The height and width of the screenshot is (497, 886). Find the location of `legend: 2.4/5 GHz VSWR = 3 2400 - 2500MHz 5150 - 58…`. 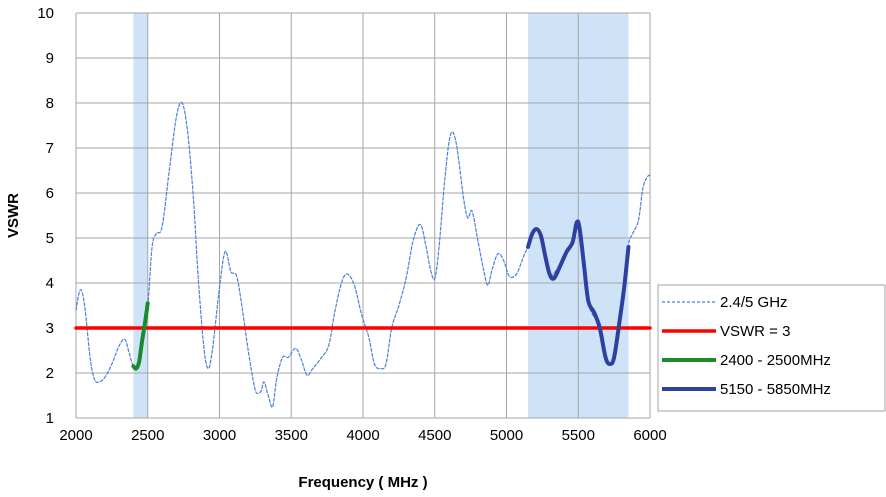

legend: 2.4/5 GHz VSWR = 3 2400 - 2500MHz 5150 - 58… is located at coordinates (771, 348).